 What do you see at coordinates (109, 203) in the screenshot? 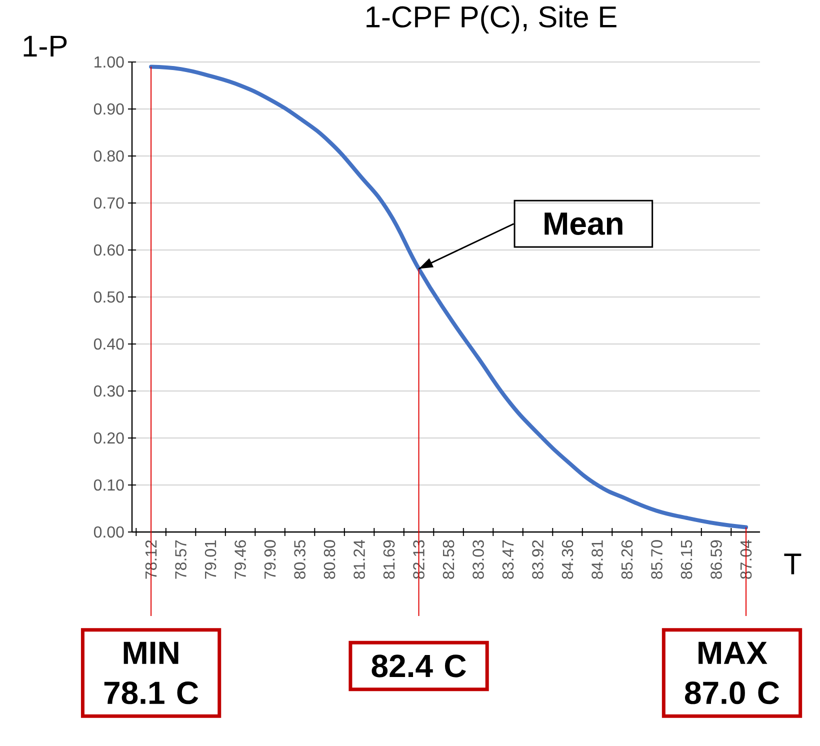
I see `y-tick-label: 0.70` at bounding box center [109, 203].